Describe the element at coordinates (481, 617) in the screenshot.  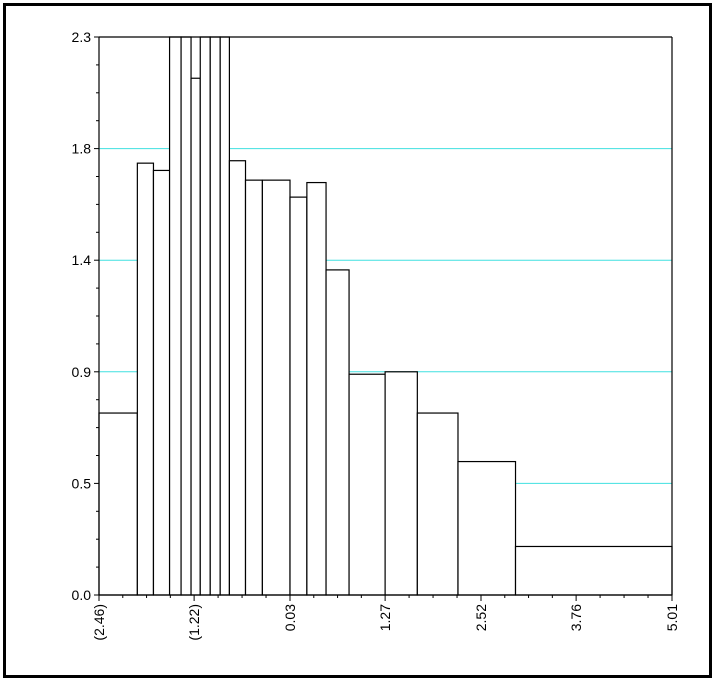
I see `x-tick-label: 2.52` at that location.